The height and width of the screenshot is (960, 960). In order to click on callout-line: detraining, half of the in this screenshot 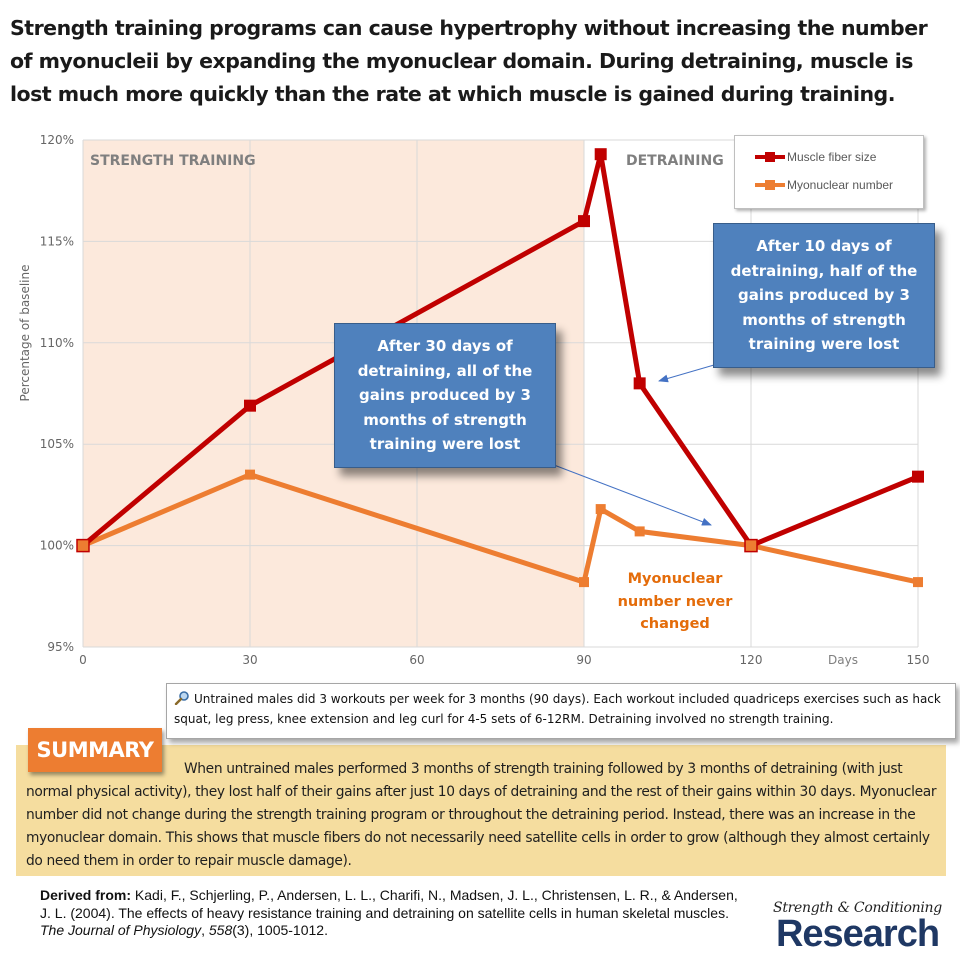, I will do `click(824, 270)`.